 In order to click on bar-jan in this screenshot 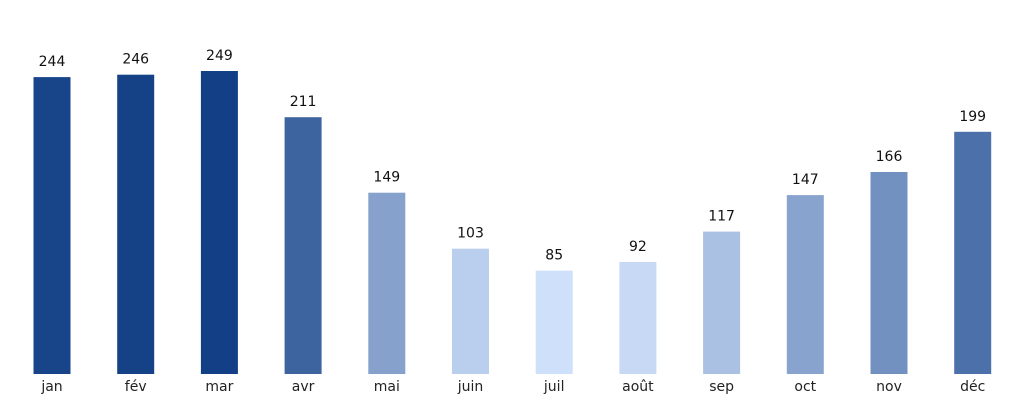, I will do `click(52, 225)`.